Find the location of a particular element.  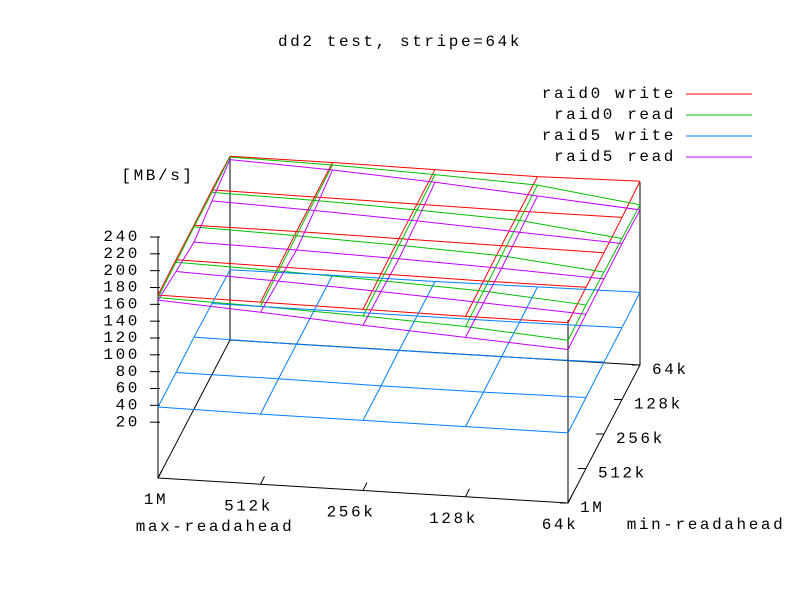

z-tick-label: 120 is located at coordinates (121, 338).